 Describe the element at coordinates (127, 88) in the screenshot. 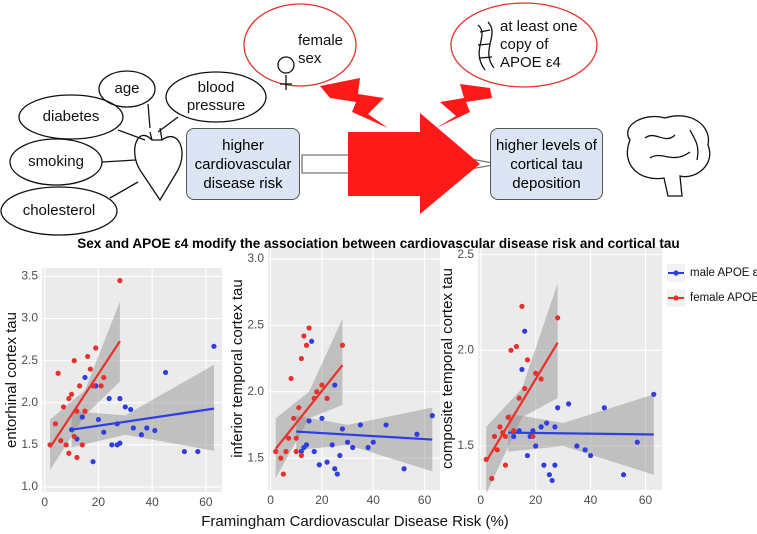

I see `risk-factor: age` at that location.